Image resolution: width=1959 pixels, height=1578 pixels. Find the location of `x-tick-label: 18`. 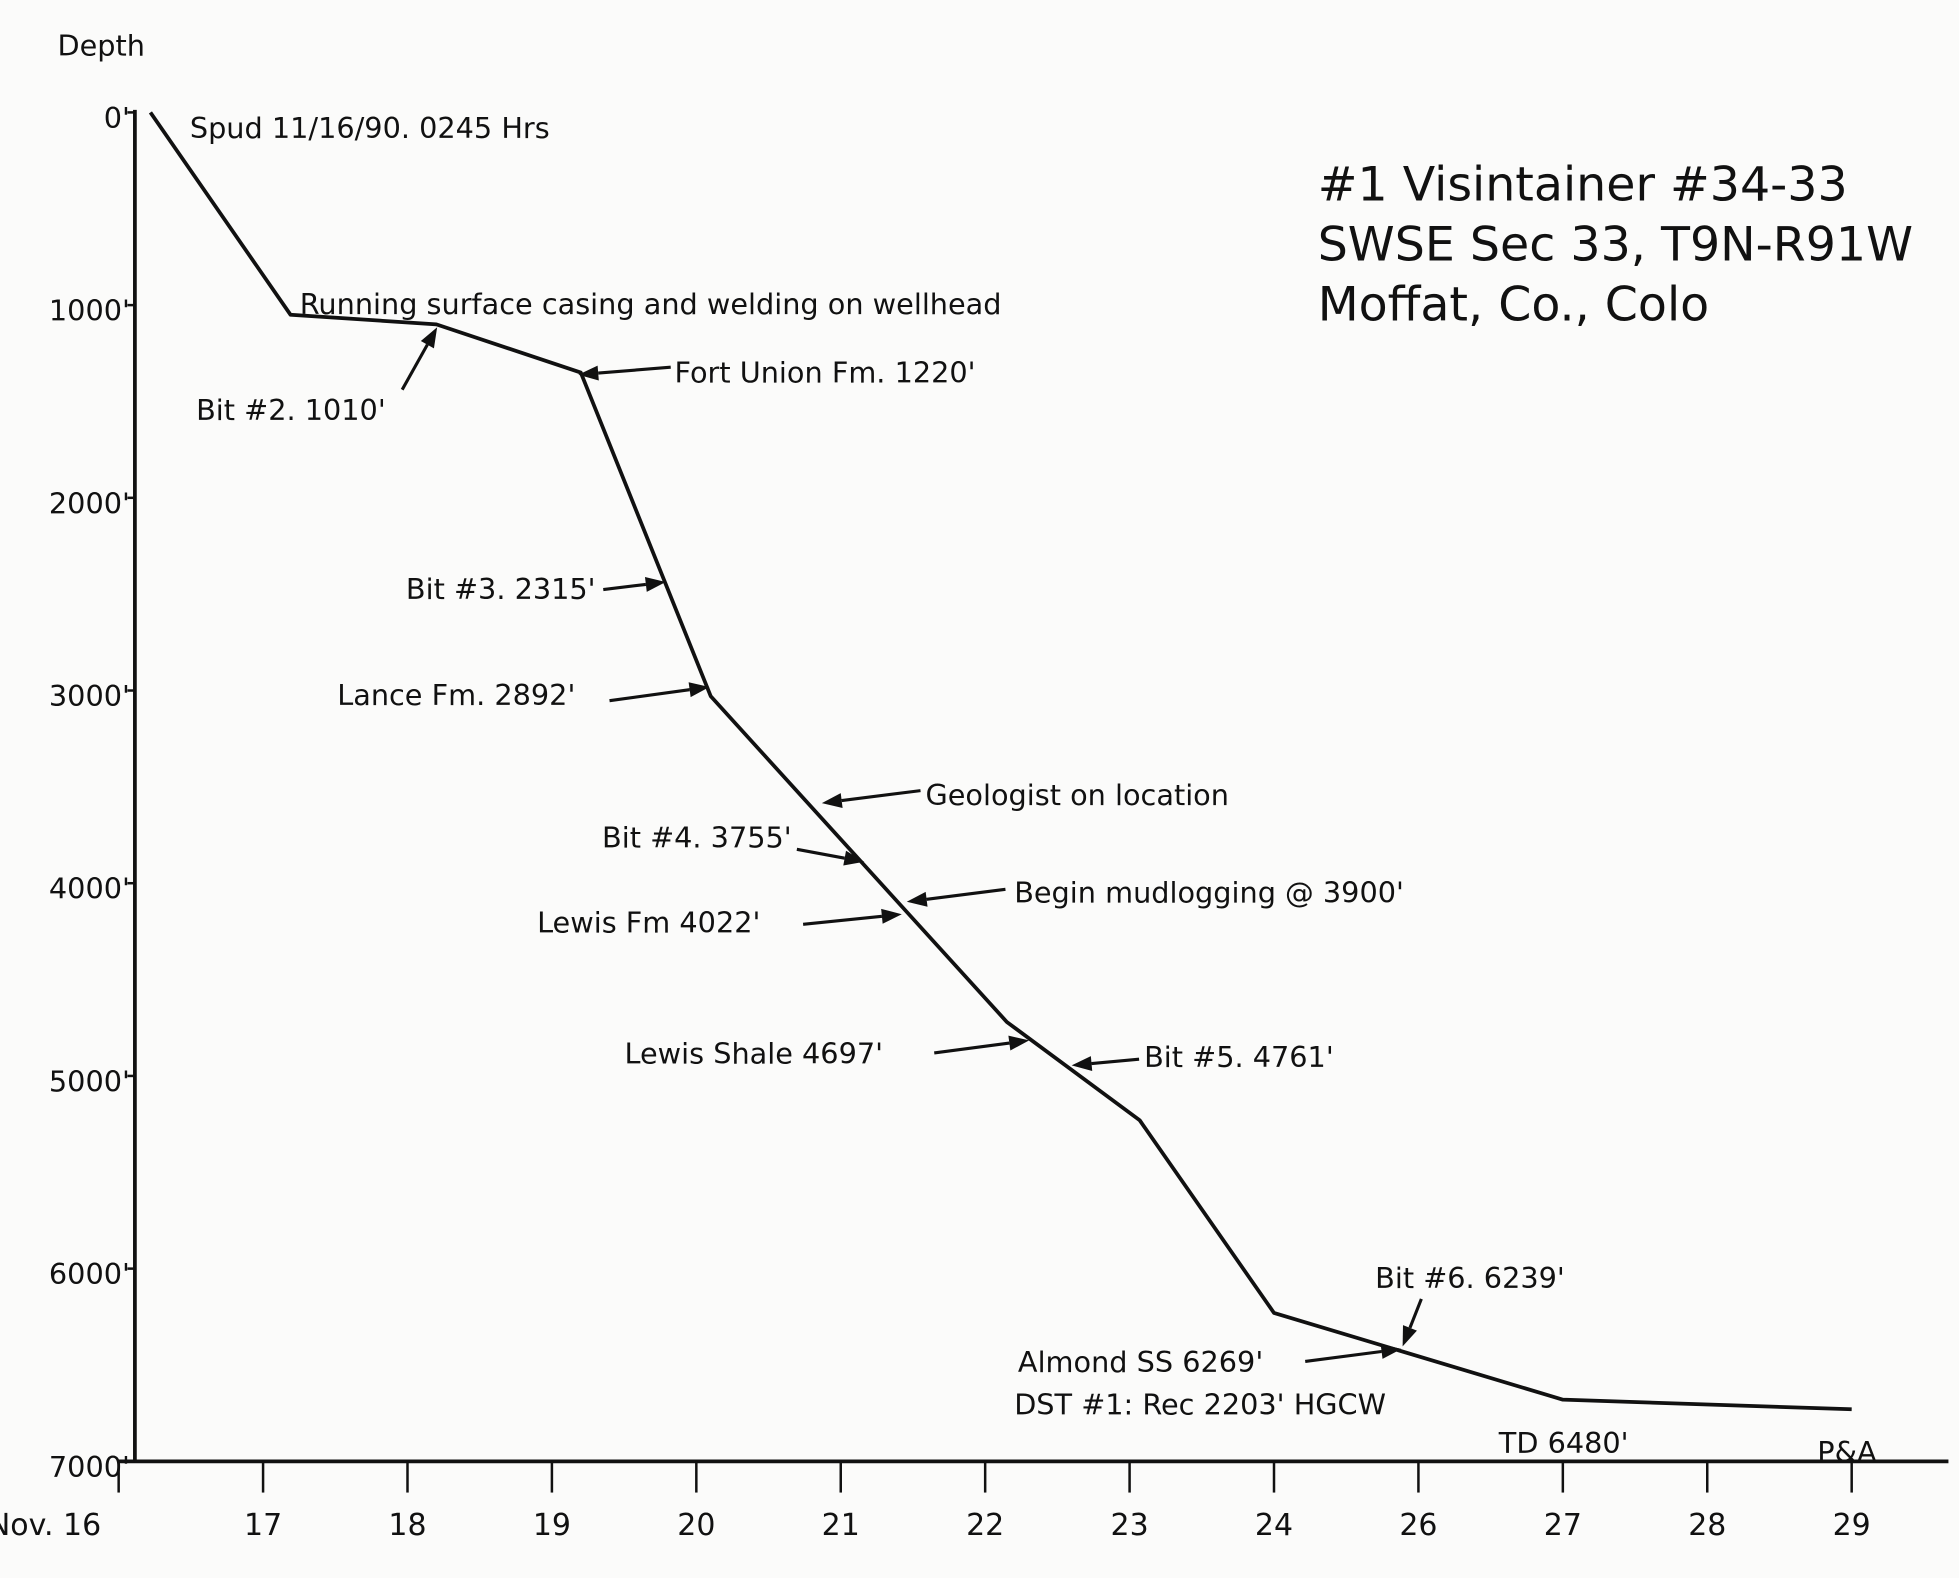

x-tick-label: 18 is located at coordinates (407, 1525).